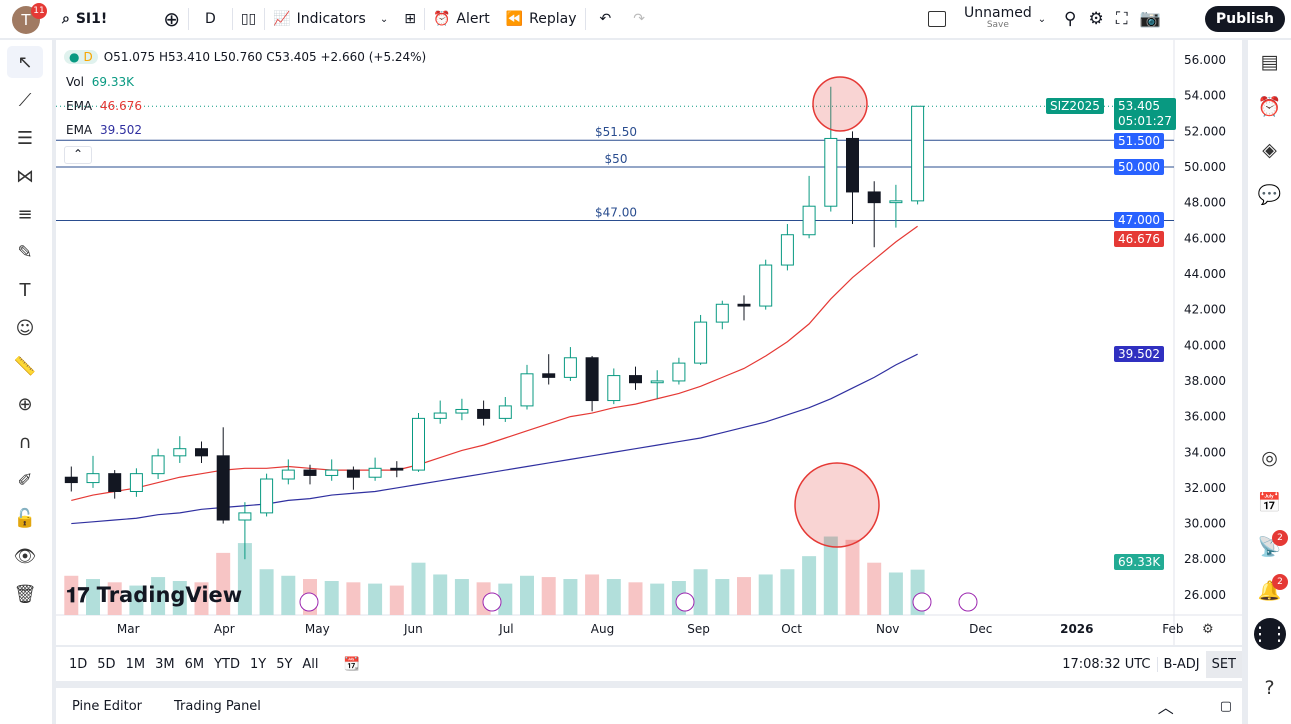  Describe the element at coordinates (25, 176) in the screenshot. I see `pattern-icon: ⋈` at that location.